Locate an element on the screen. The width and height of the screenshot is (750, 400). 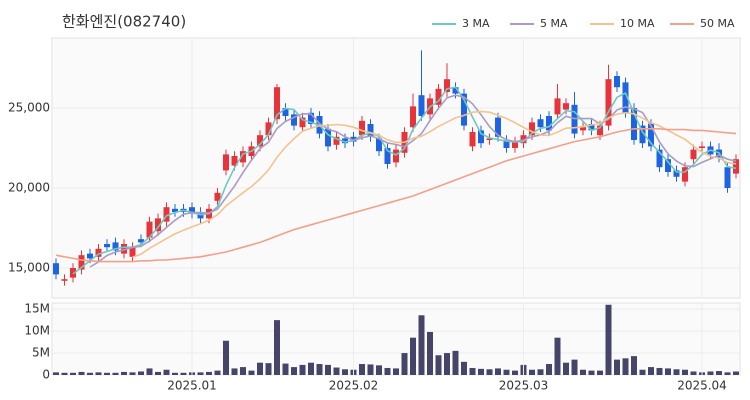
y-tick-label: 20,000 is located at coordinates (29, 188).